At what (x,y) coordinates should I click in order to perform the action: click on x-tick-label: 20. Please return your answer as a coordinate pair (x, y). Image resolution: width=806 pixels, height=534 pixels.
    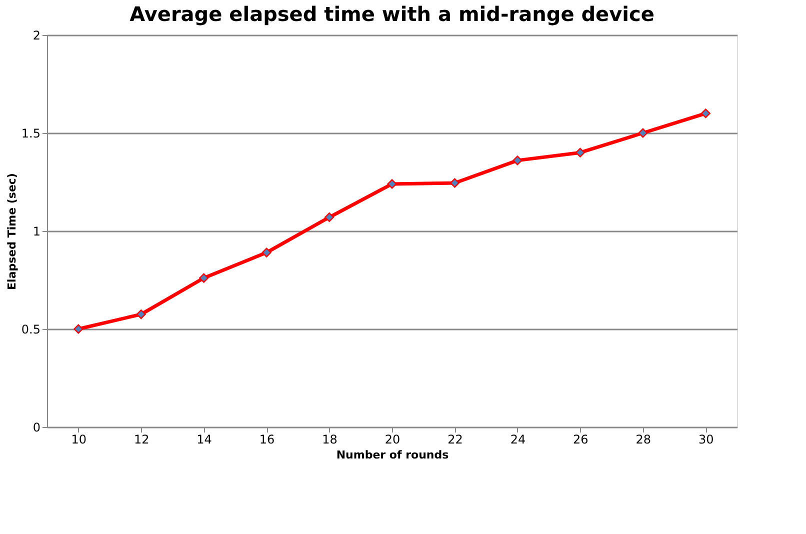
    Looking at the image, I should click on (392, 439).